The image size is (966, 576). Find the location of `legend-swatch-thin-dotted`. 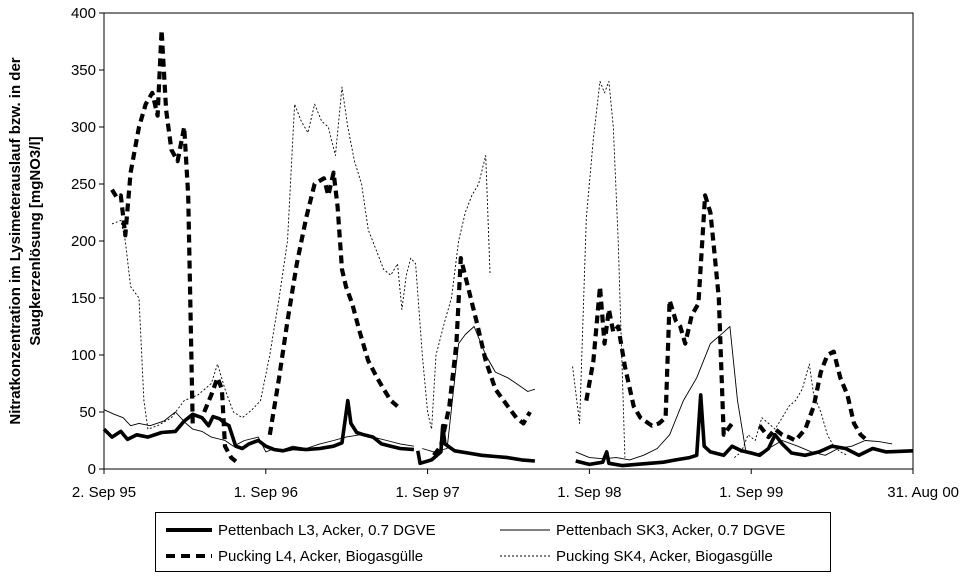

legend-swatch-thin-dotted is located at coordinates (525, 556).